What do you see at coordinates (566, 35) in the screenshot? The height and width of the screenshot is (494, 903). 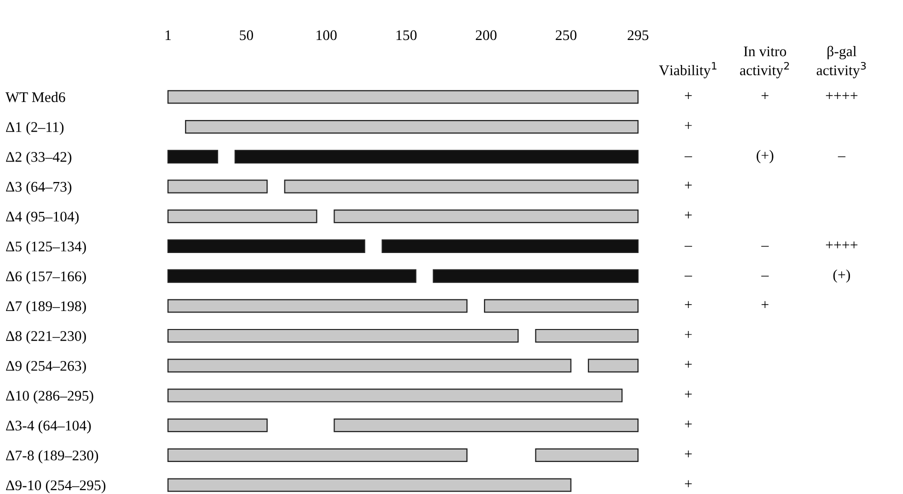 I see `x-tick-label: 250` at bounding box center [566, 35].